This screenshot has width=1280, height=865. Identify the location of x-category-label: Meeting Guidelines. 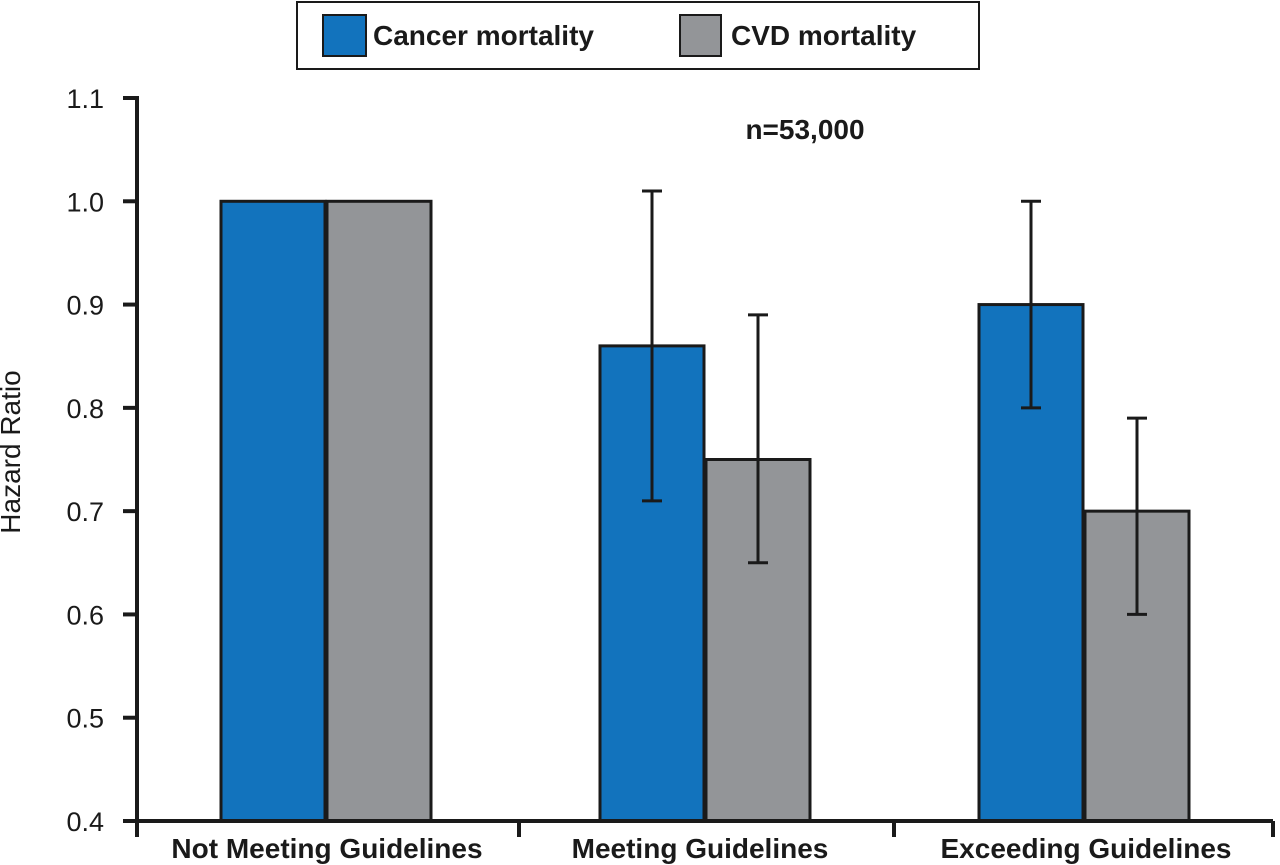
(700, 848).